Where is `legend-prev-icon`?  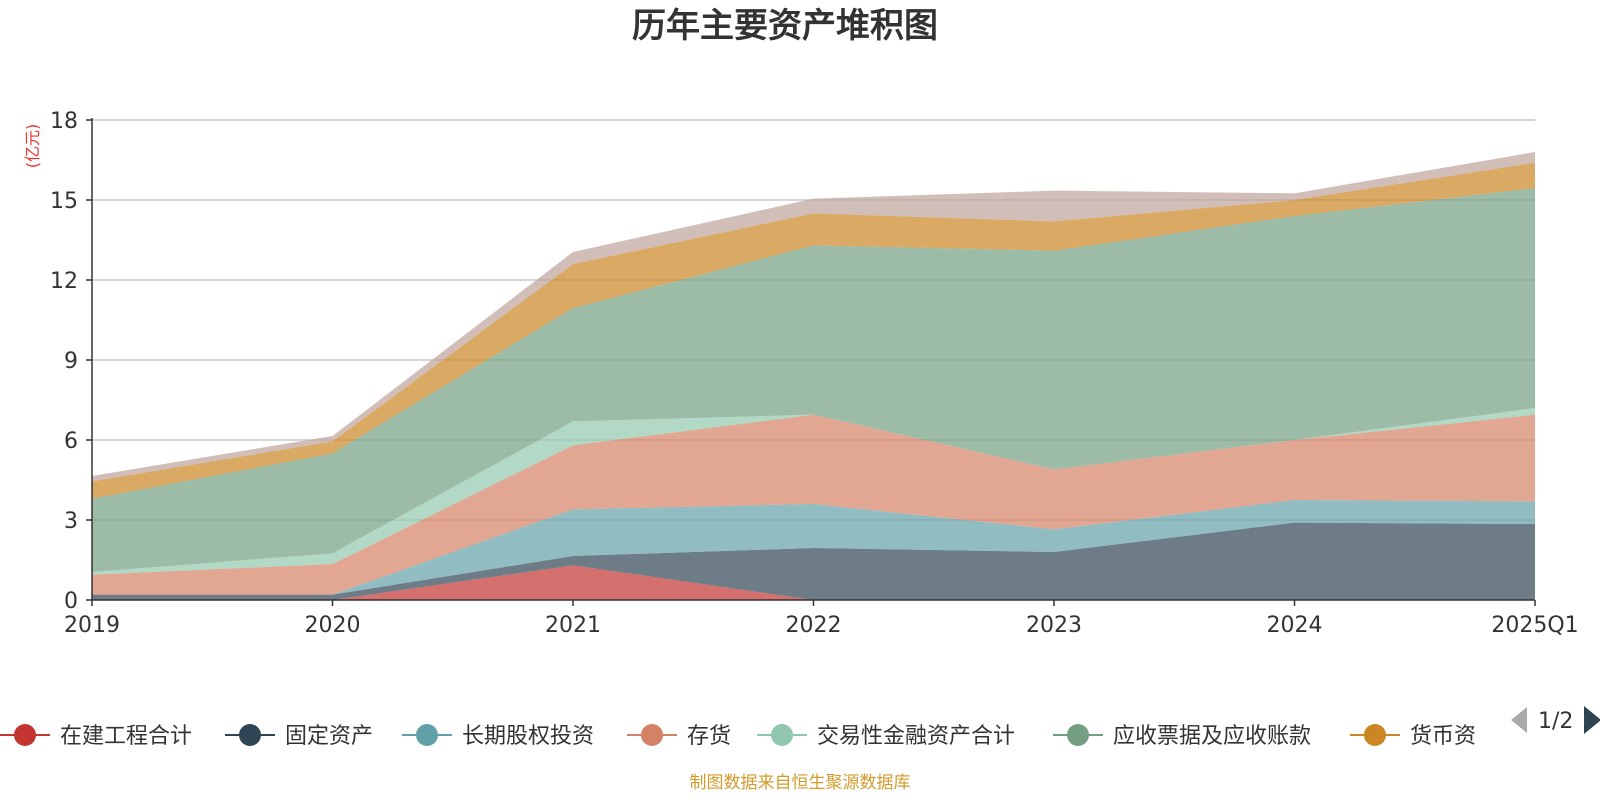 legend-prev-icon is located at coordinates (1519, 720).